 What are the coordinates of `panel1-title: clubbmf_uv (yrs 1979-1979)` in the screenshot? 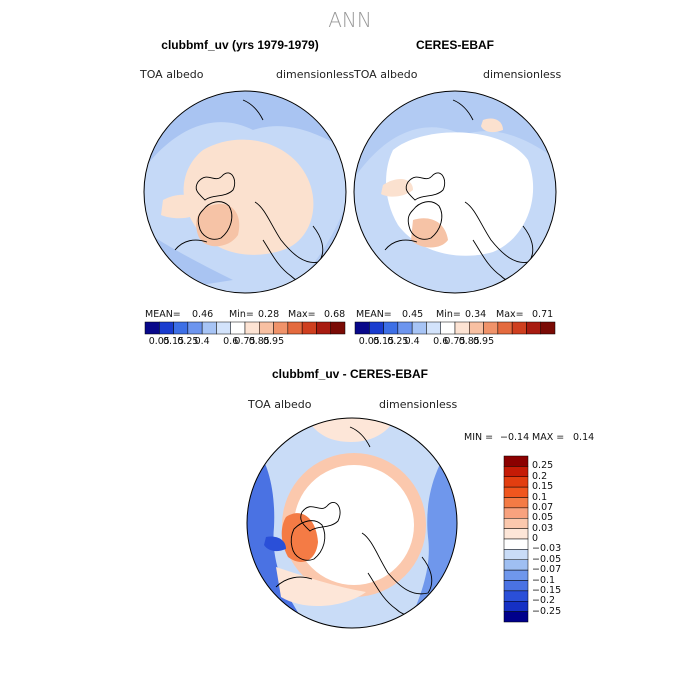 It's located at (240, 45).